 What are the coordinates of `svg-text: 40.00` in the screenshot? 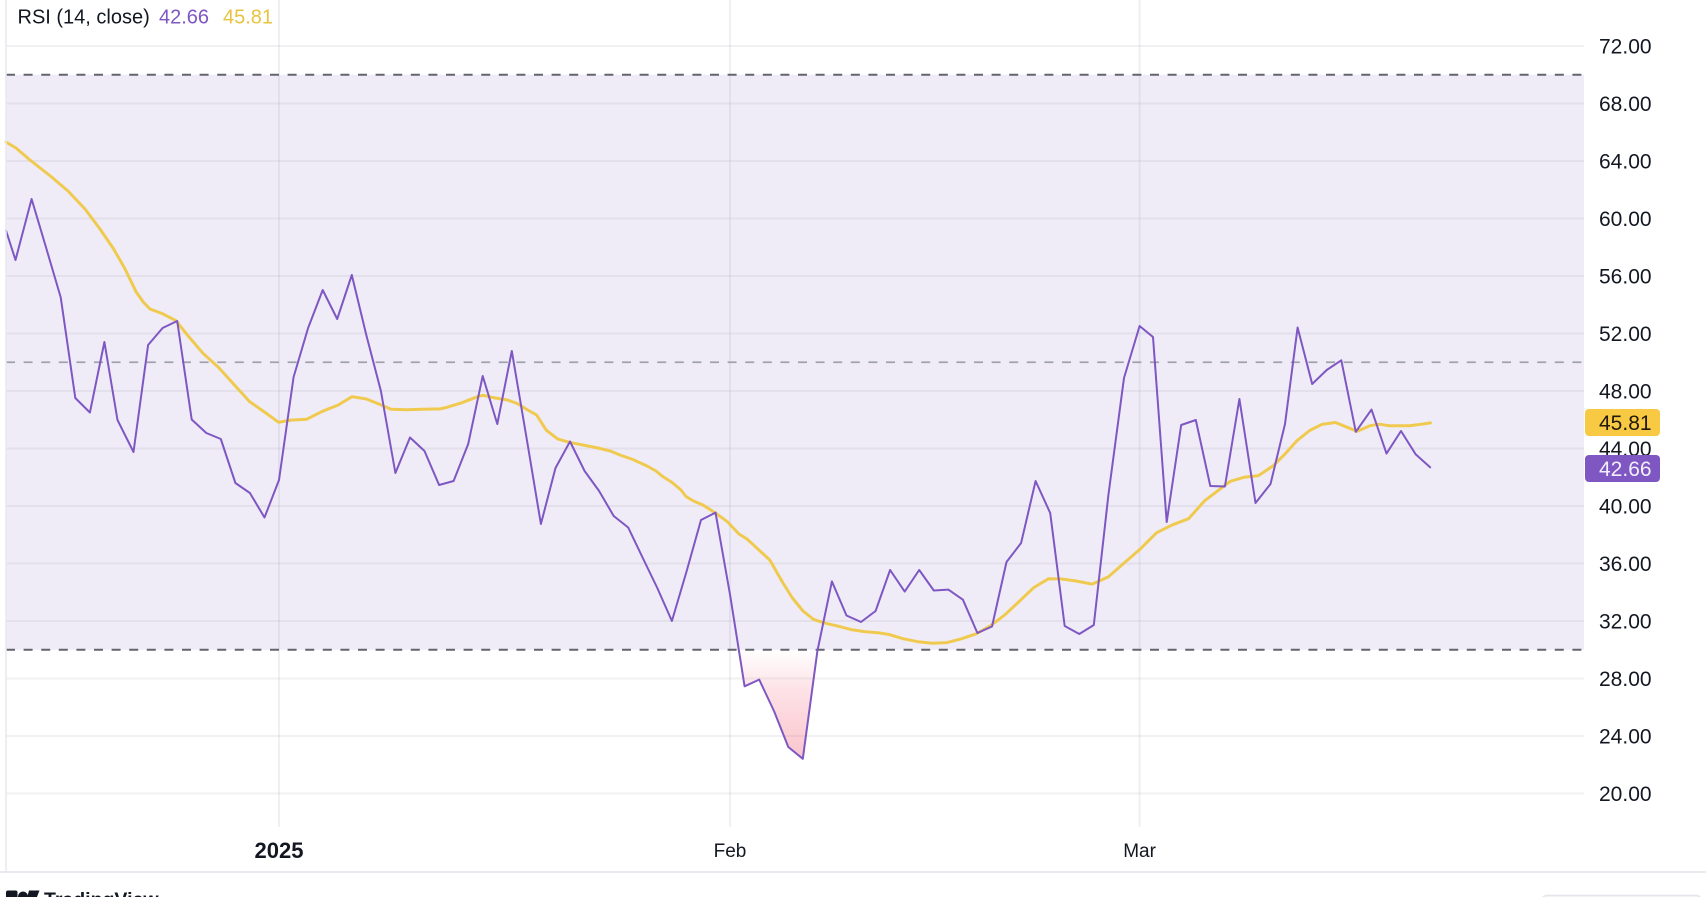 It's located at (1625, 507).